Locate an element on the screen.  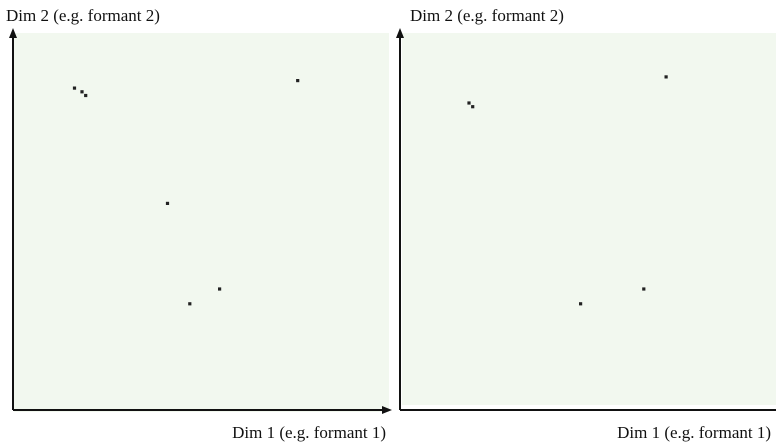
left-y-axis-label: Dim 2 (e.g. formant 2) is located at coordinates (83, 15).